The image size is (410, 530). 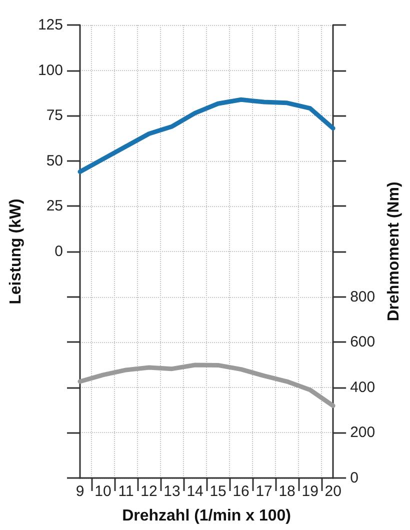 What do you see at coordinates (58, 251) in the screenshot?
I see `y-tick-label: 0` at bounding box center [58, 251].